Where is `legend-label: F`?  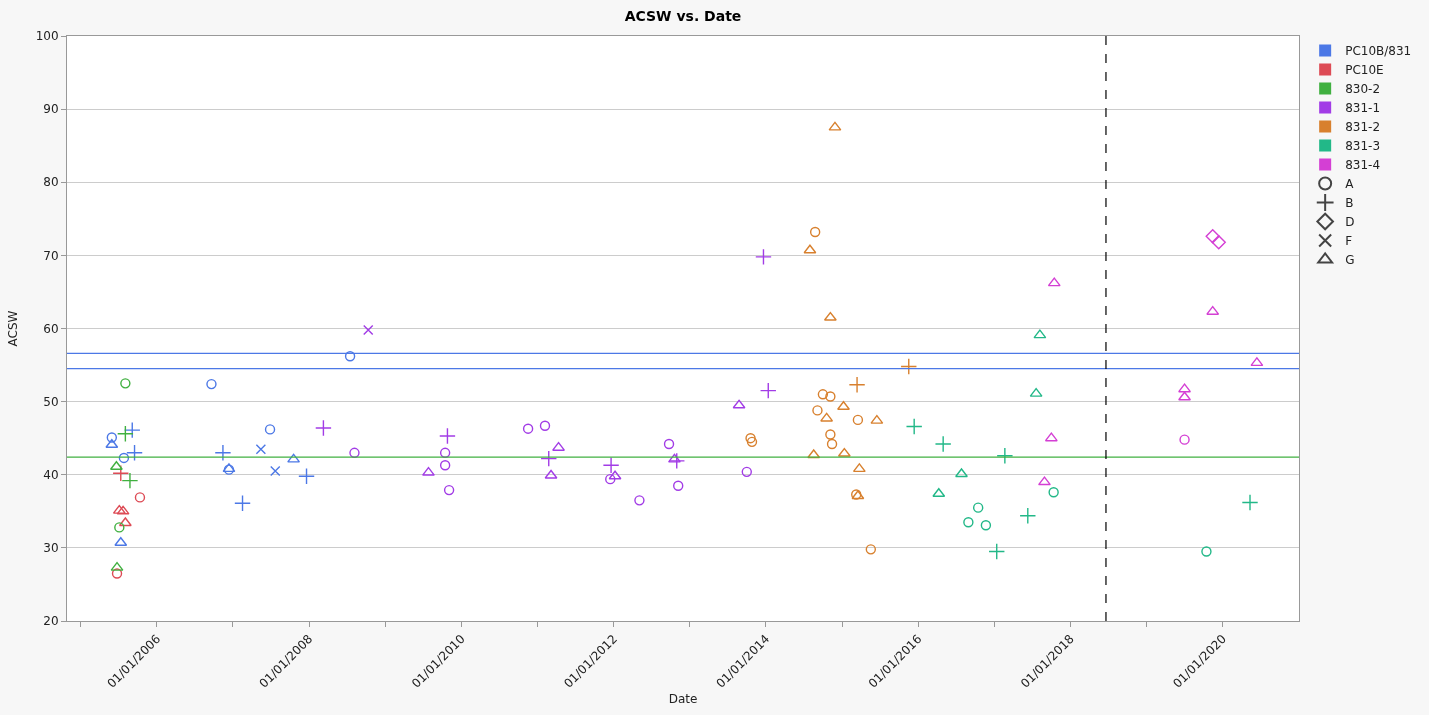
legend-label: F is located at coordinates (1349, 241).